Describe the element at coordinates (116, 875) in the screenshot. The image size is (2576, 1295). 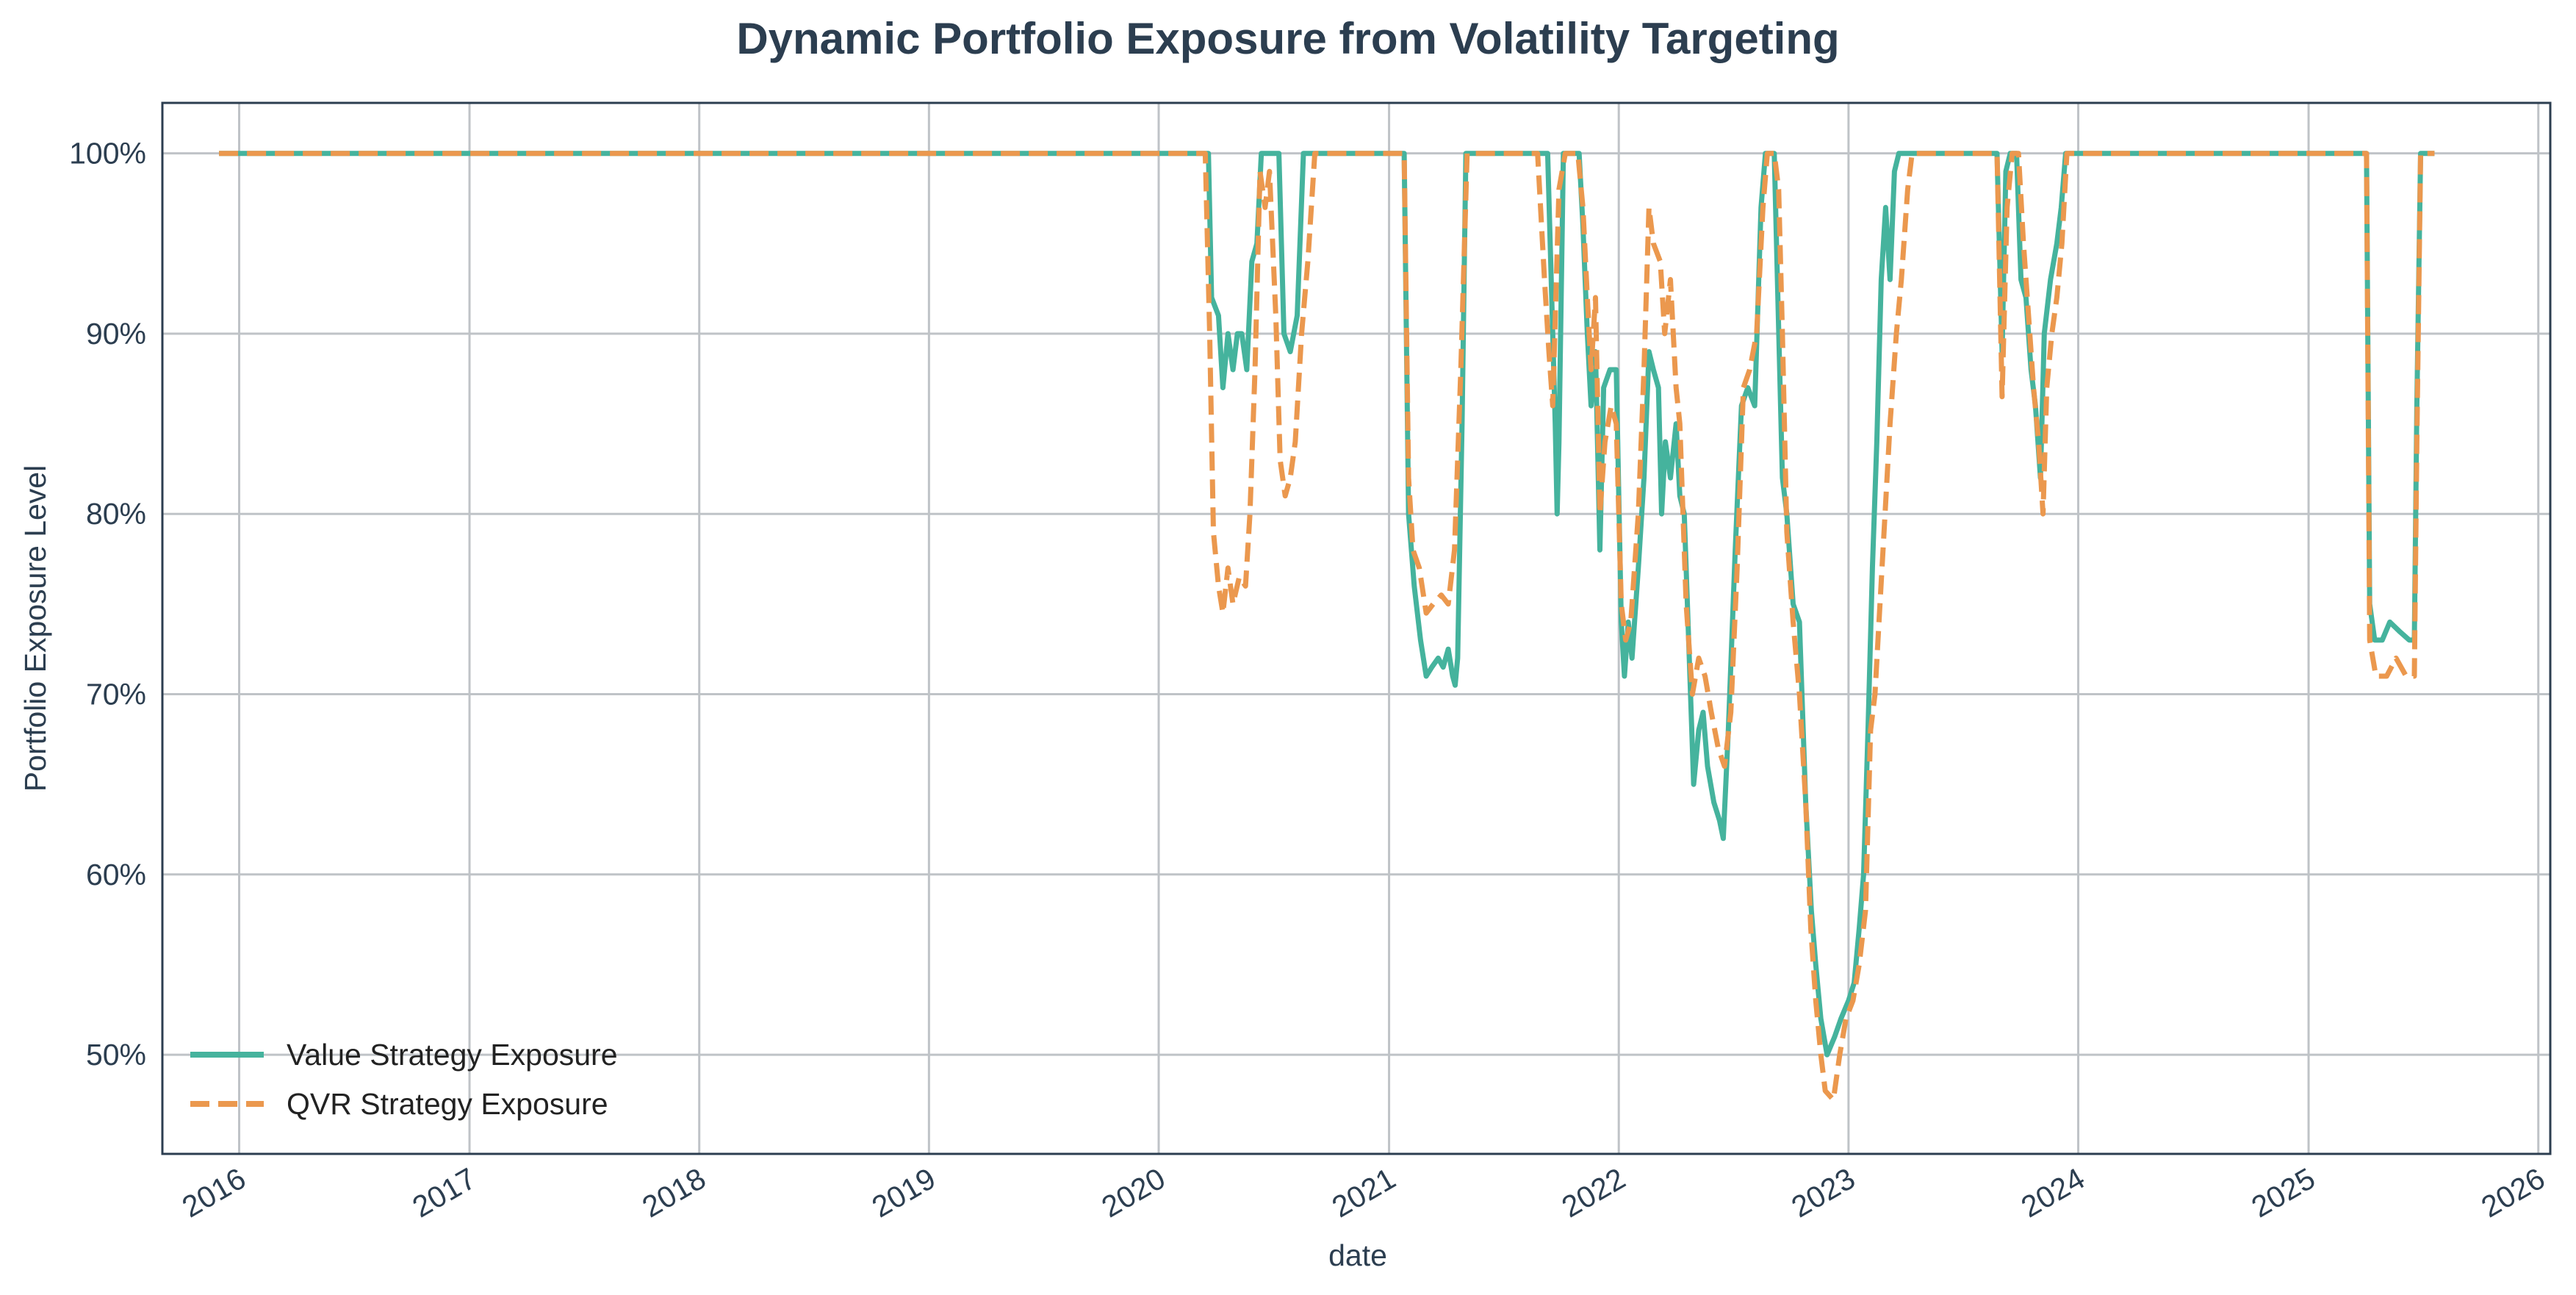
I see `y-tick-label: 60%` at that location.